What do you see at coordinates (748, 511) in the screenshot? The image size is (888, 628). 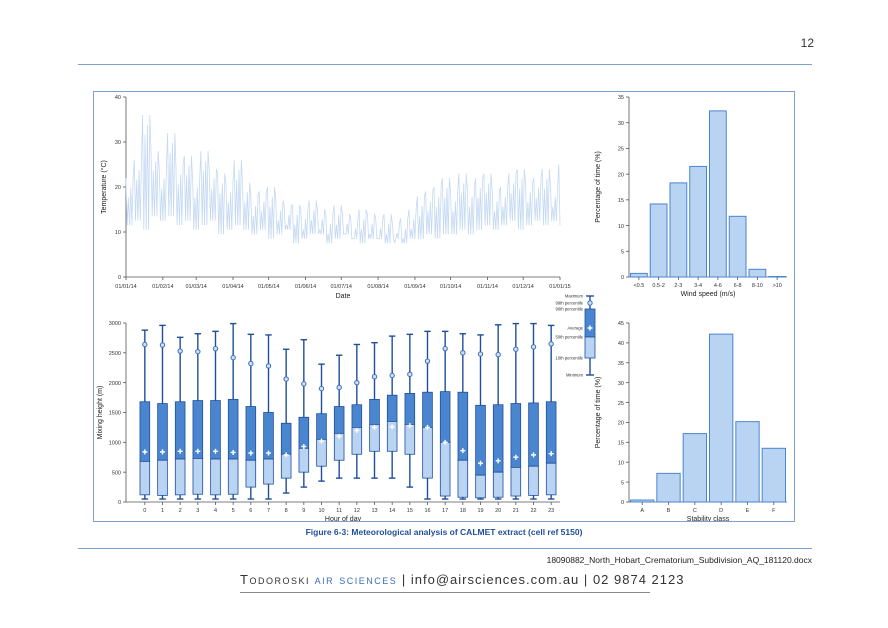 I see `x-tick-label: E` at bounding box center [748, 511].